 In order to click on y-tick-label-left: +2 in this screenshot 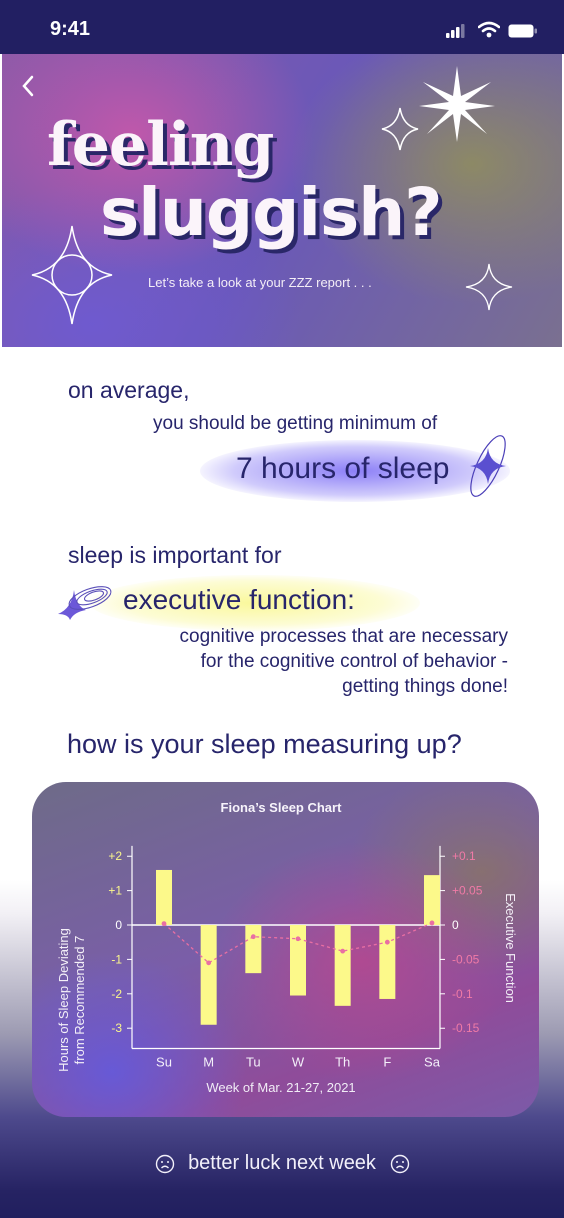, I will do `click(115, 856)`.